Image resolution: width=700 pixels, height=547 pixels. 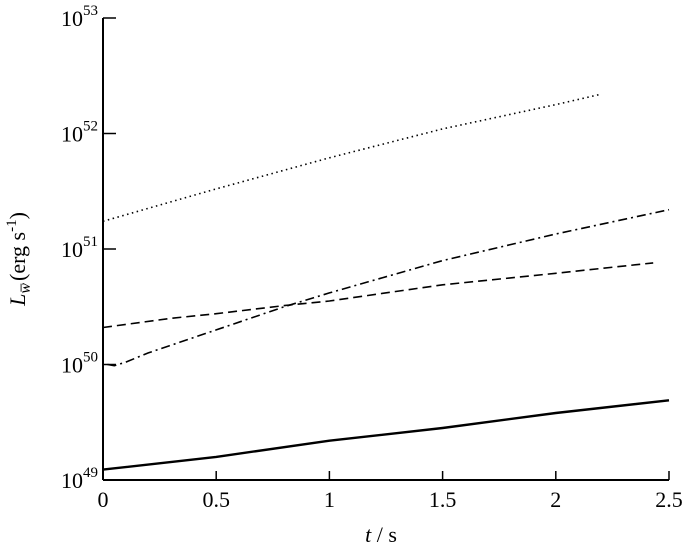 I want to click on y-axis-title-text: Lw̅ (erg s-1), so click(x=19, y=259).